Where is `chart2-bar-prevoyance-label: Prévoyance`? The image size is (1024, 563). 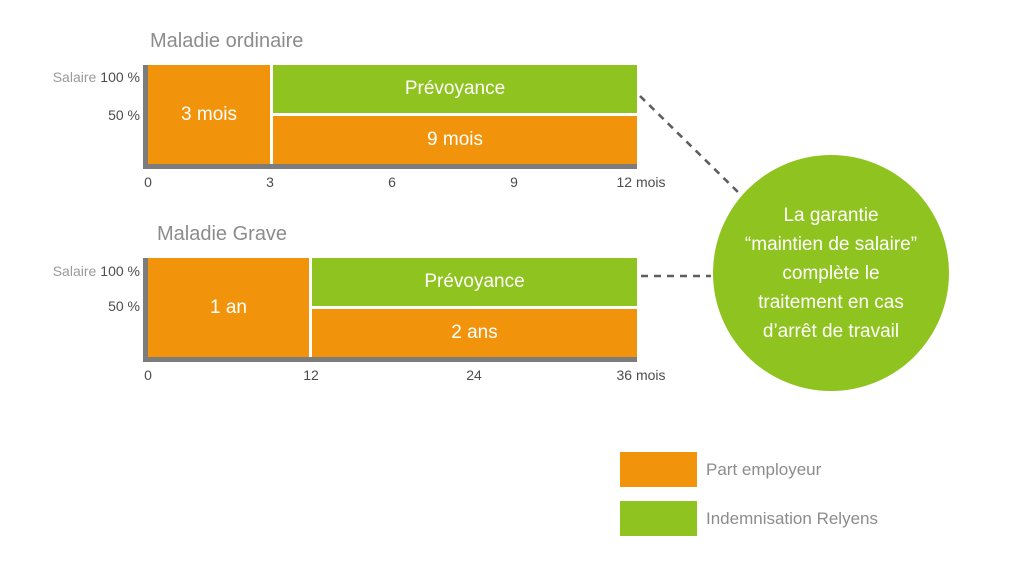 chart2-bar-prevoyance-label: Prévoyance is located at coordinates (474, 281).